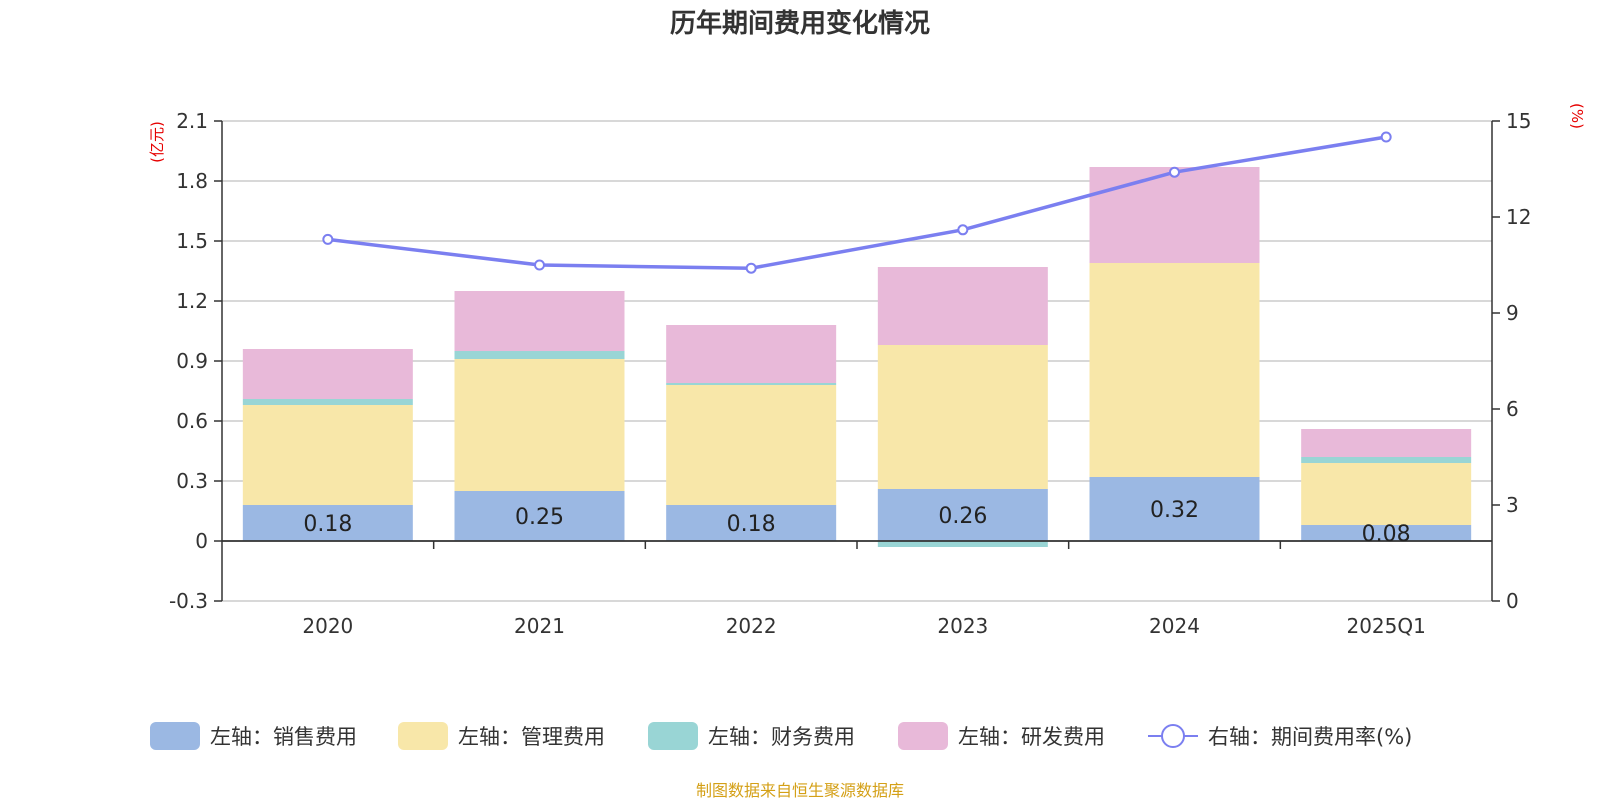 This screenshot has height=800, width=1600. Describe the element at coordinates (962, 544) in the screenshot. I see `bar-segment-2-2023` at that location.